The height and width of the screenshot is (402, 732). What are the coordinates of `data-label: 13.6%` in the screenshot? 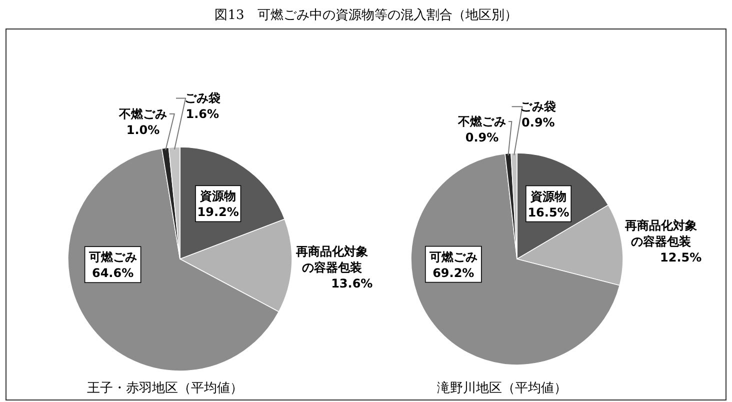 It's located at (352, 283).